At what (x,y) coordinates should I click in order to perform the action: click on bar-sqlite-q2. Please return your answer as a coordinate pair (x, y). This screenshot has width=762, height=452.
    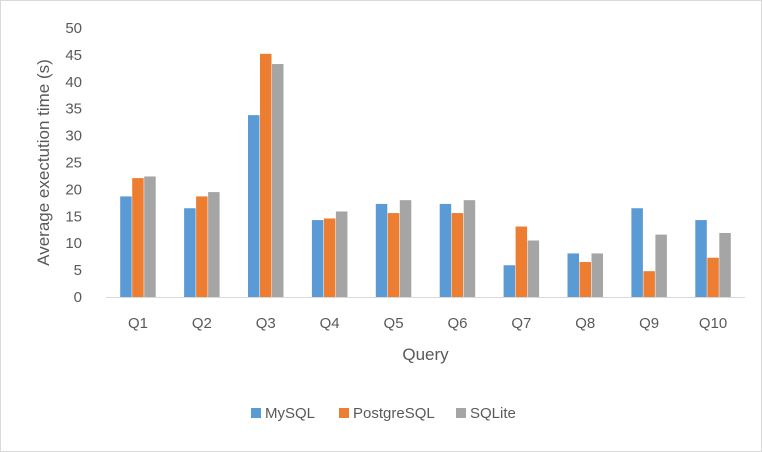
    Looking at the image, I should click on (214, 244).